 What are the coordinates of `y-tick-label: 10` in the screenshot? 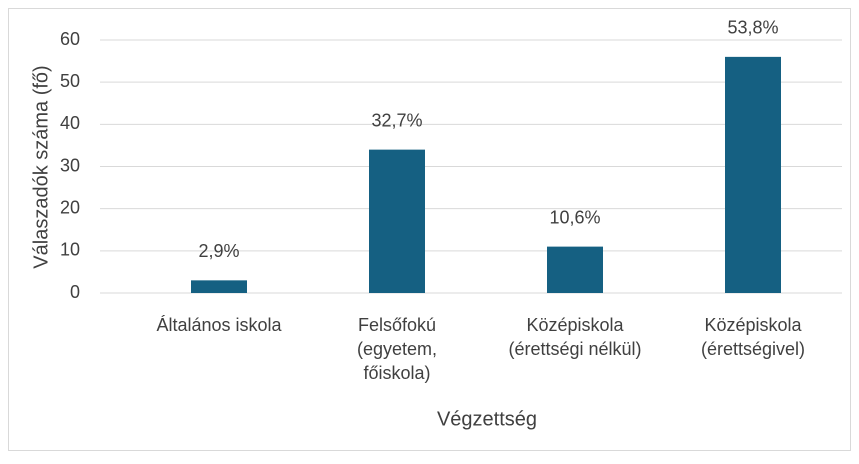 It's located at (70, 250).